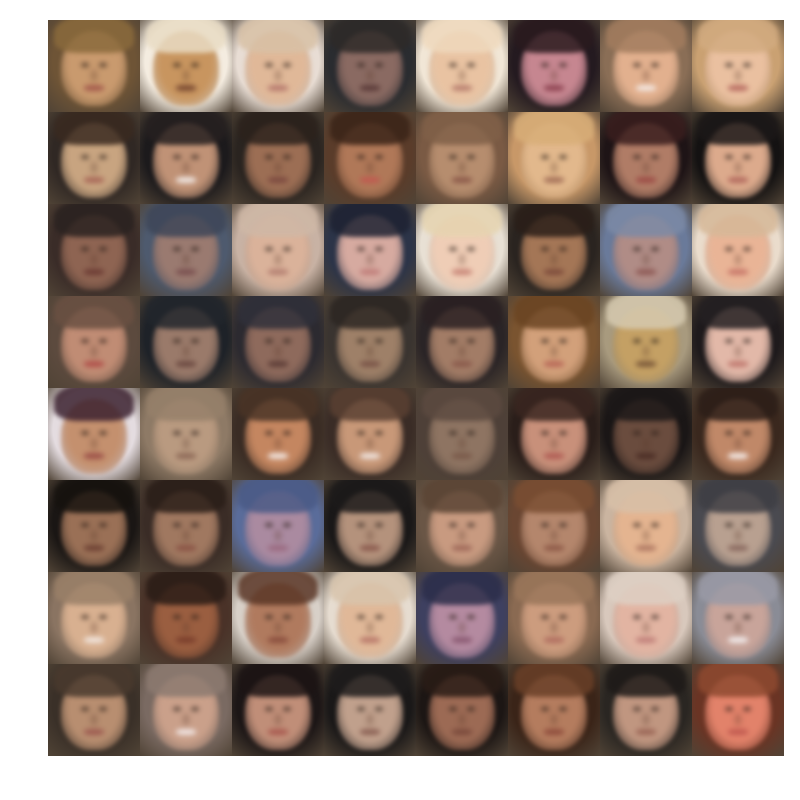 This screenshot has width=800, height=800. I want to click on face-tile-r6-c7, so click(646, 526).